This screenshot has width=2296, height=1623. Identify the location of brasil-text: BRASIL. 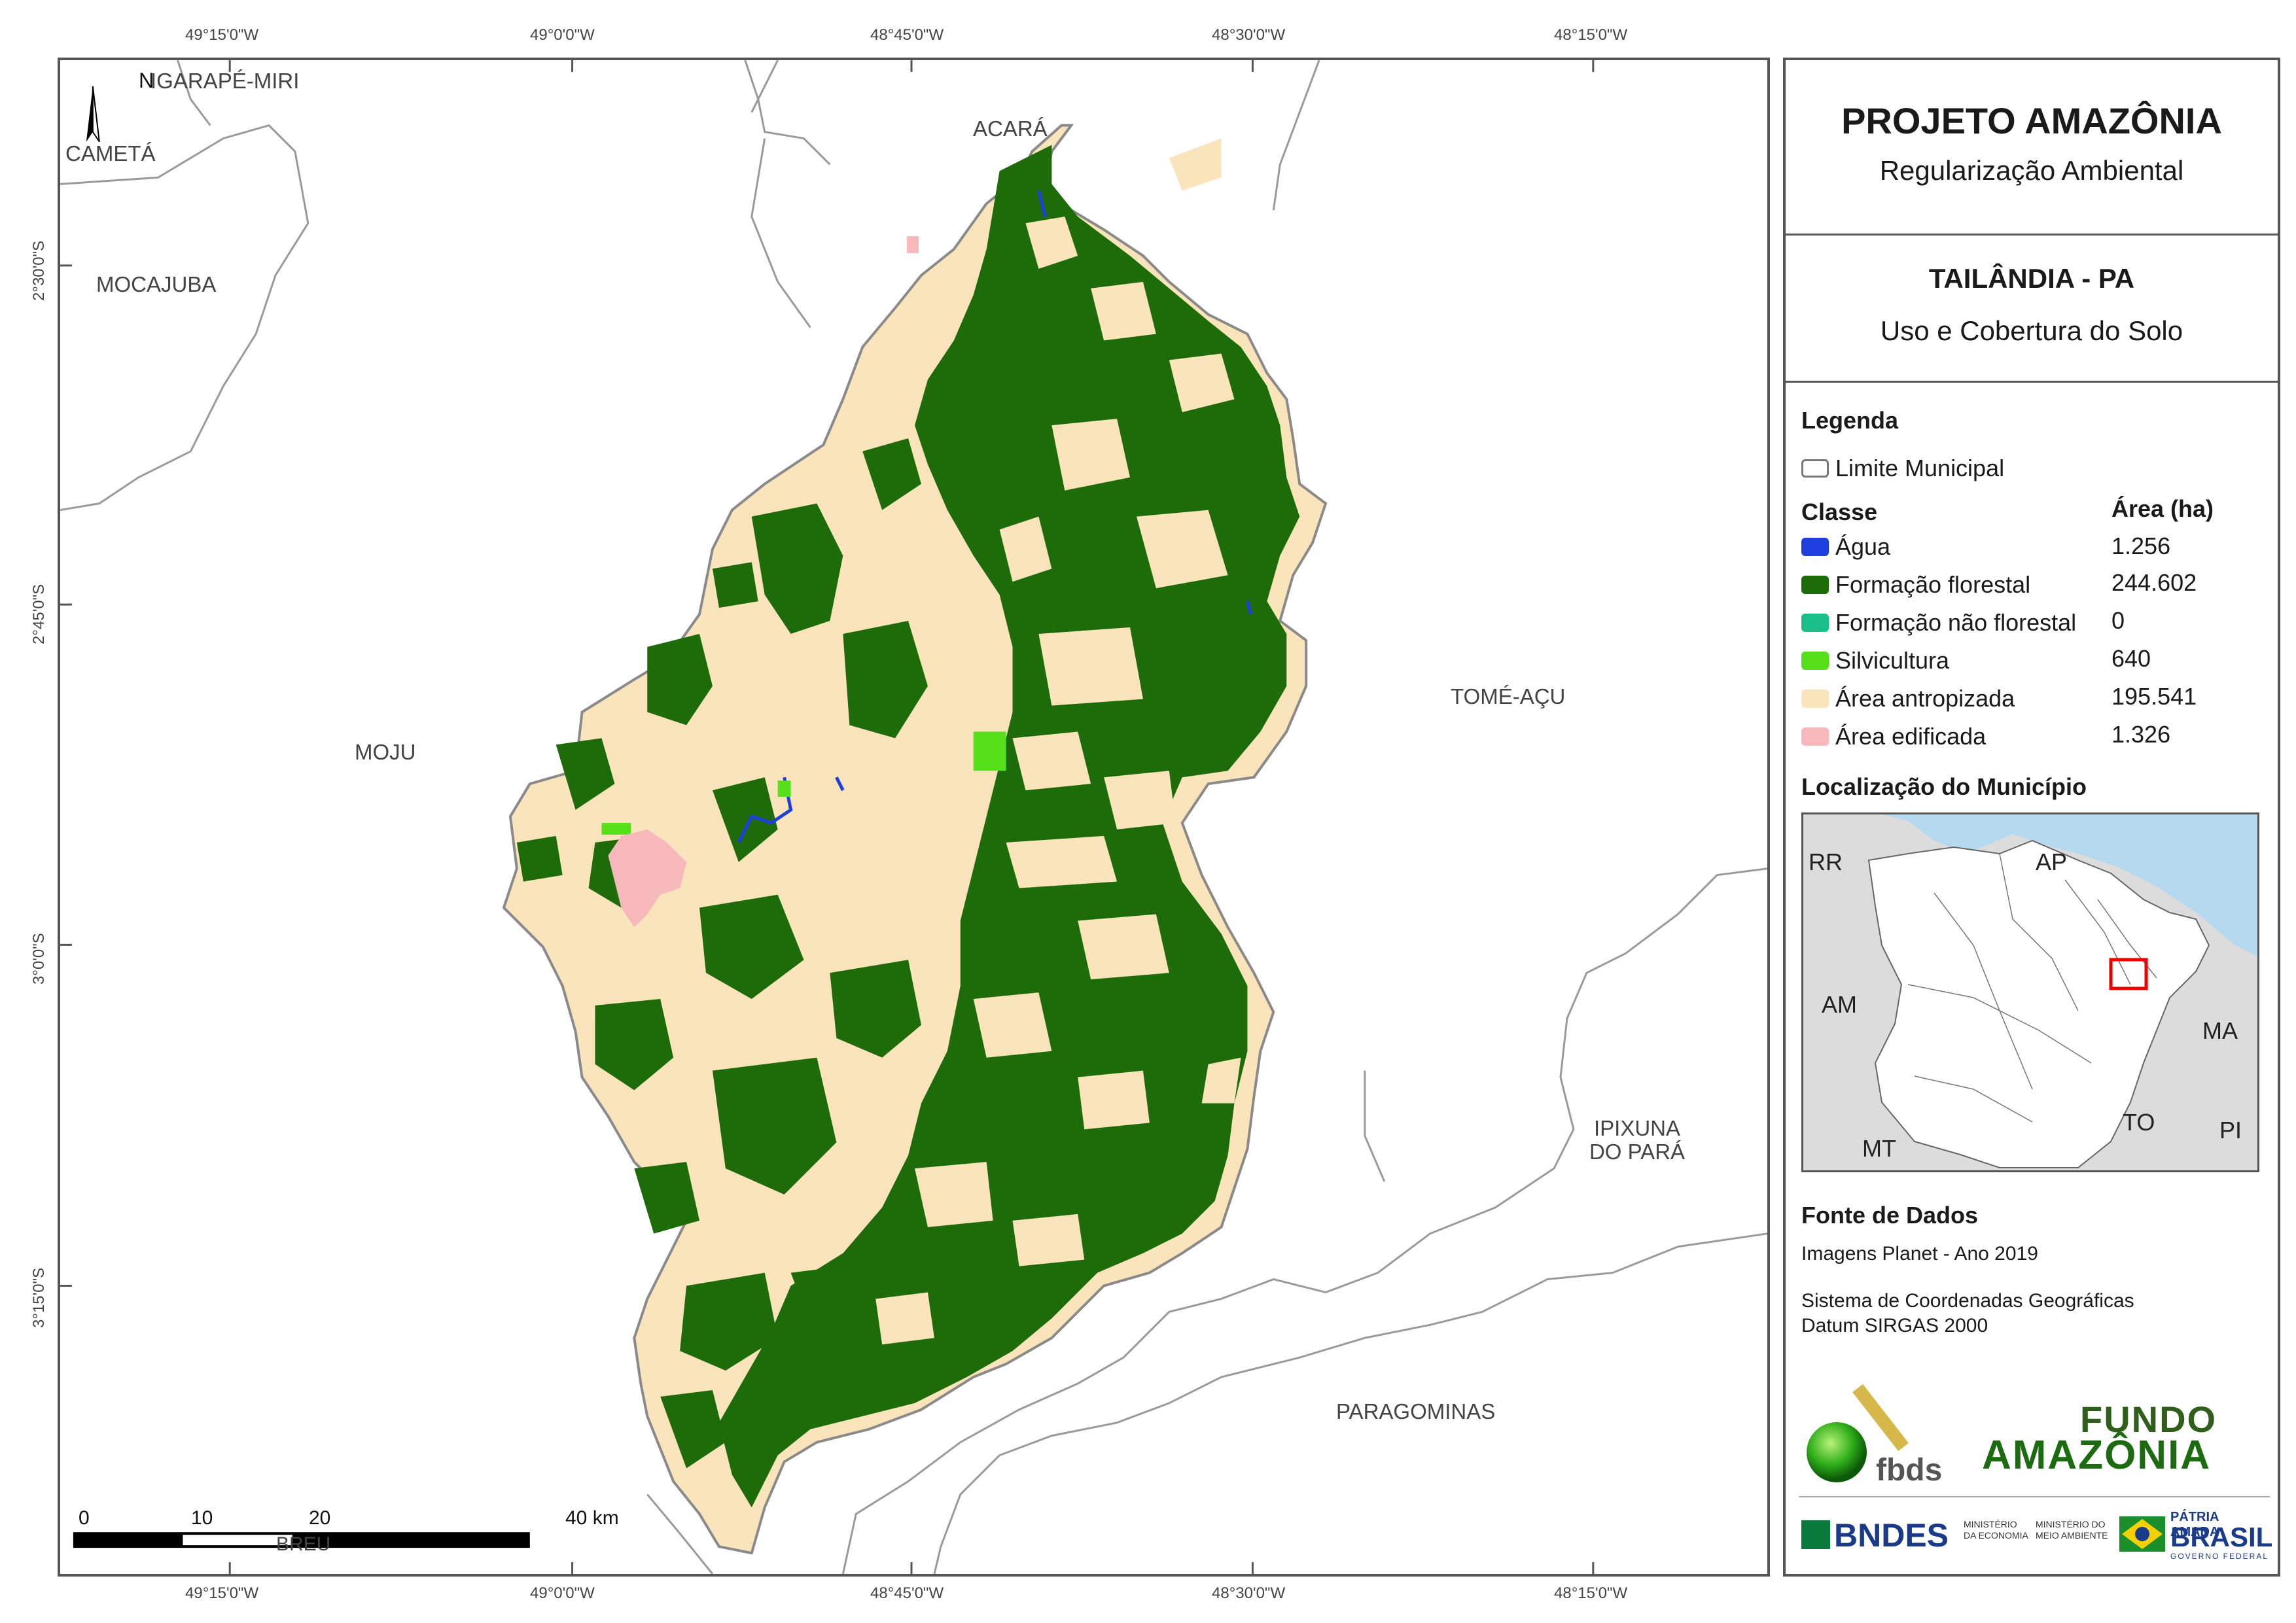
(2221, 1537).